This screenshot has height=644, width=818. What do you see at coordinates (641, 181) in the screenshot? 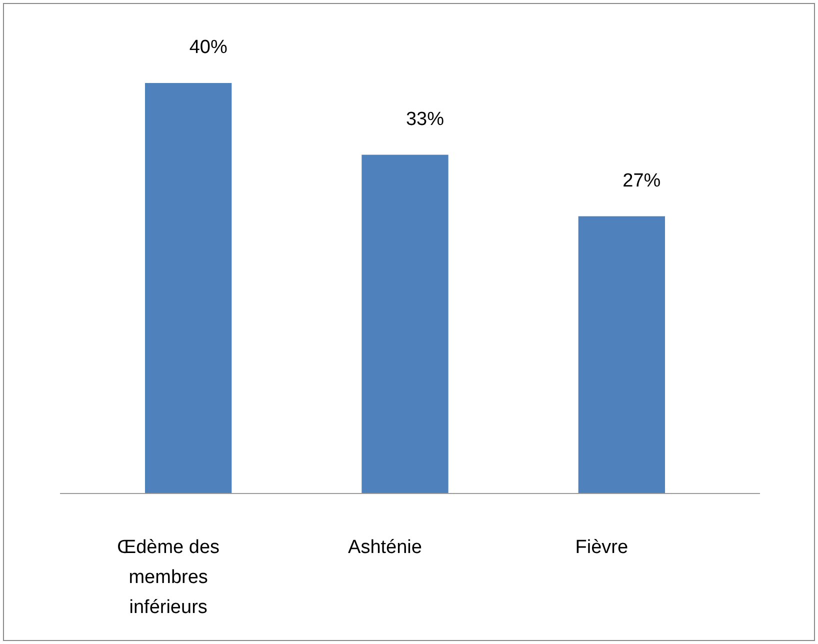
I see `data-label: 27%` at bounding box center [641, 181].